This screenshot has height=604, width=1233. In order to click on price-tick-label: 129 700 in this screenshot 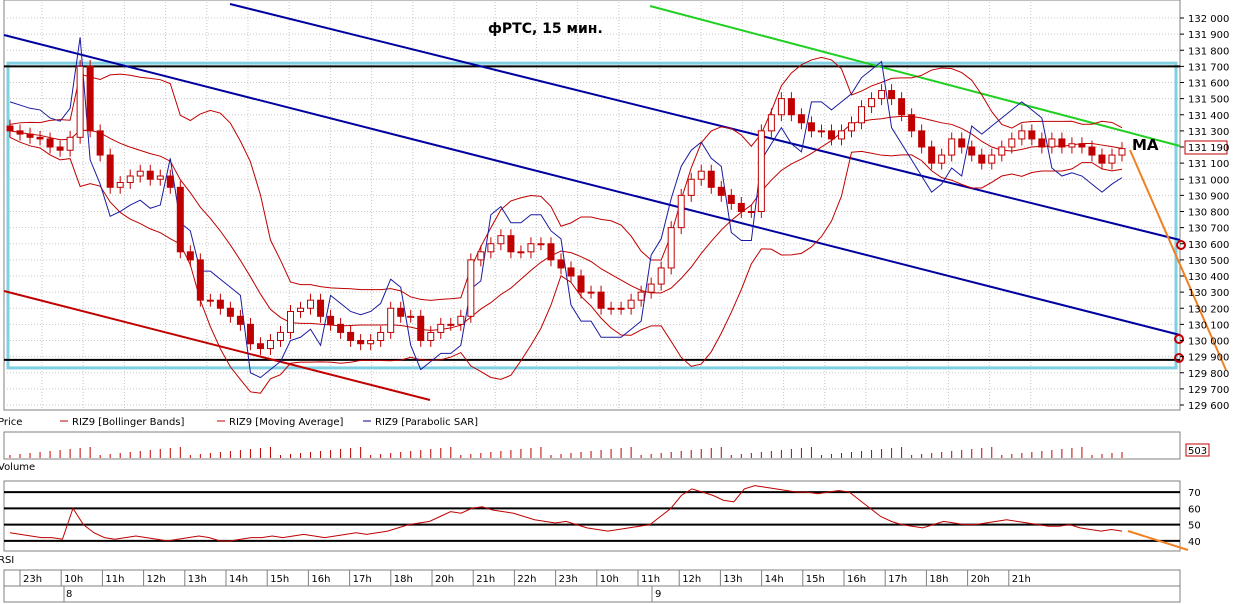, I will do `click(1208, 390)`.